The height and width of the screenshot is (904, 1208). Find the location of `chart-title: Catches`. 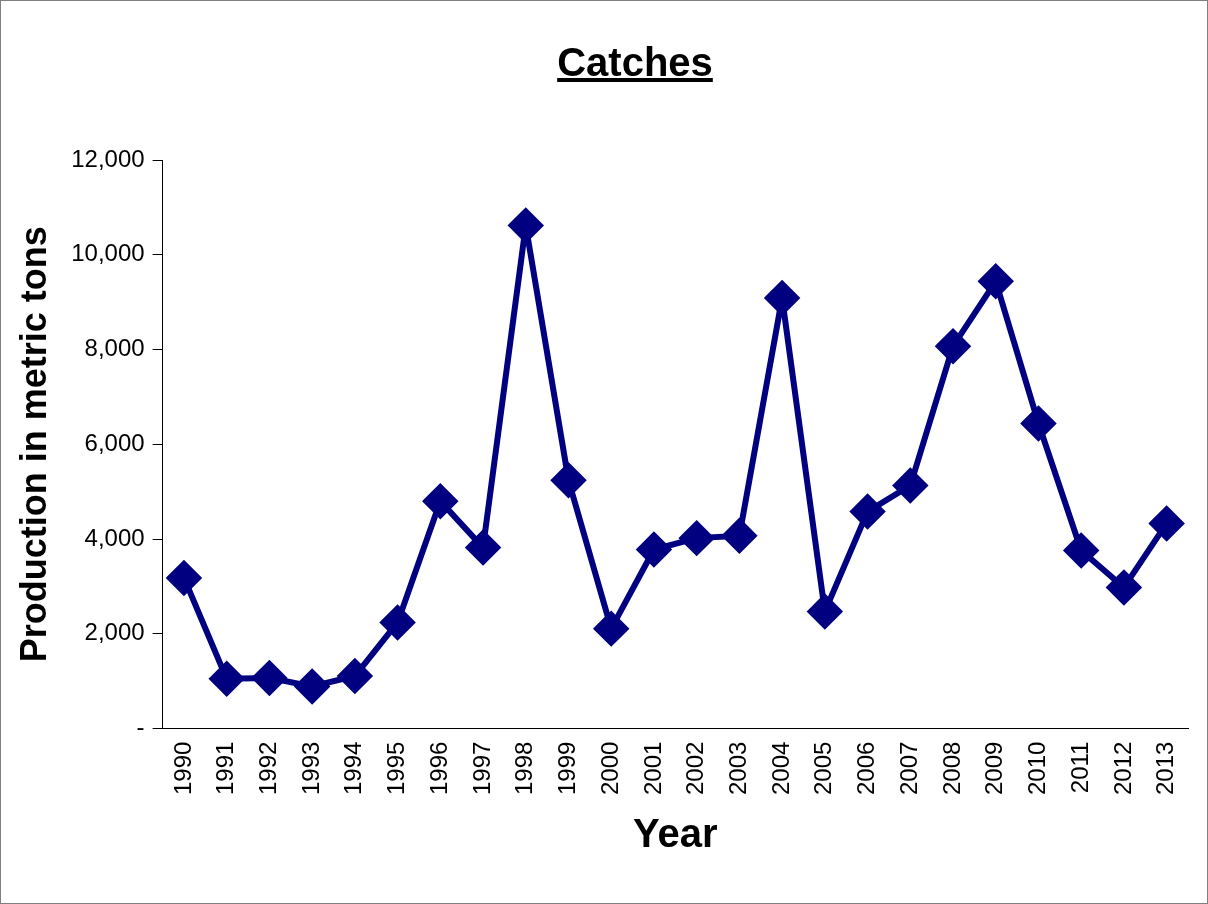

chart-title: Catches is located at coordinates (635, 62).